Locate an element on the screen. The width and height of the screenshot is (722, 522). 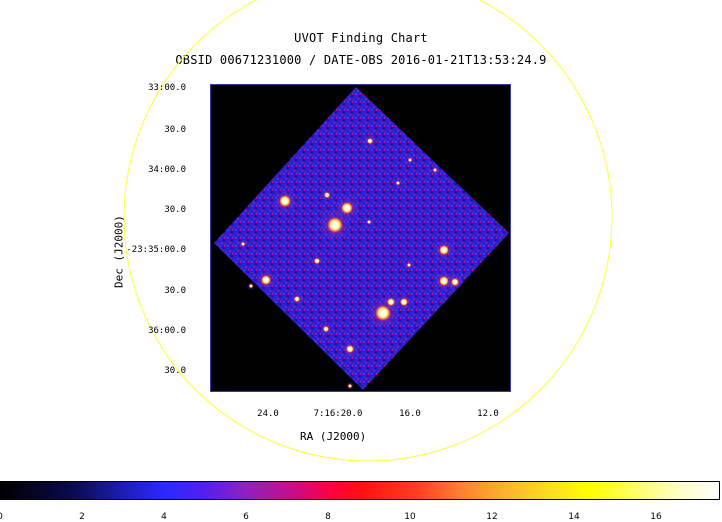
colorbar-tick-label: 0 is located at coordinates (7, 517).